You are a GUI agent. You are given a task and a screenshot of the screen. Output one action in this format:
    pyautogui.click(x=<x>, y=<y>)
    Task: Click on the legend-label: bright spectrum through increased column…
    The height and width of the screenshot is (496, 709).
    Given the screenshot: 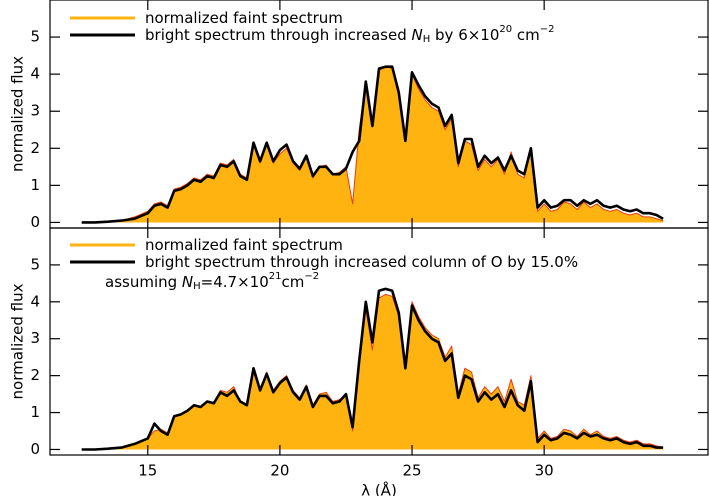 What is the action you would take?
    pyautogui.click(x=361, y=262)
    